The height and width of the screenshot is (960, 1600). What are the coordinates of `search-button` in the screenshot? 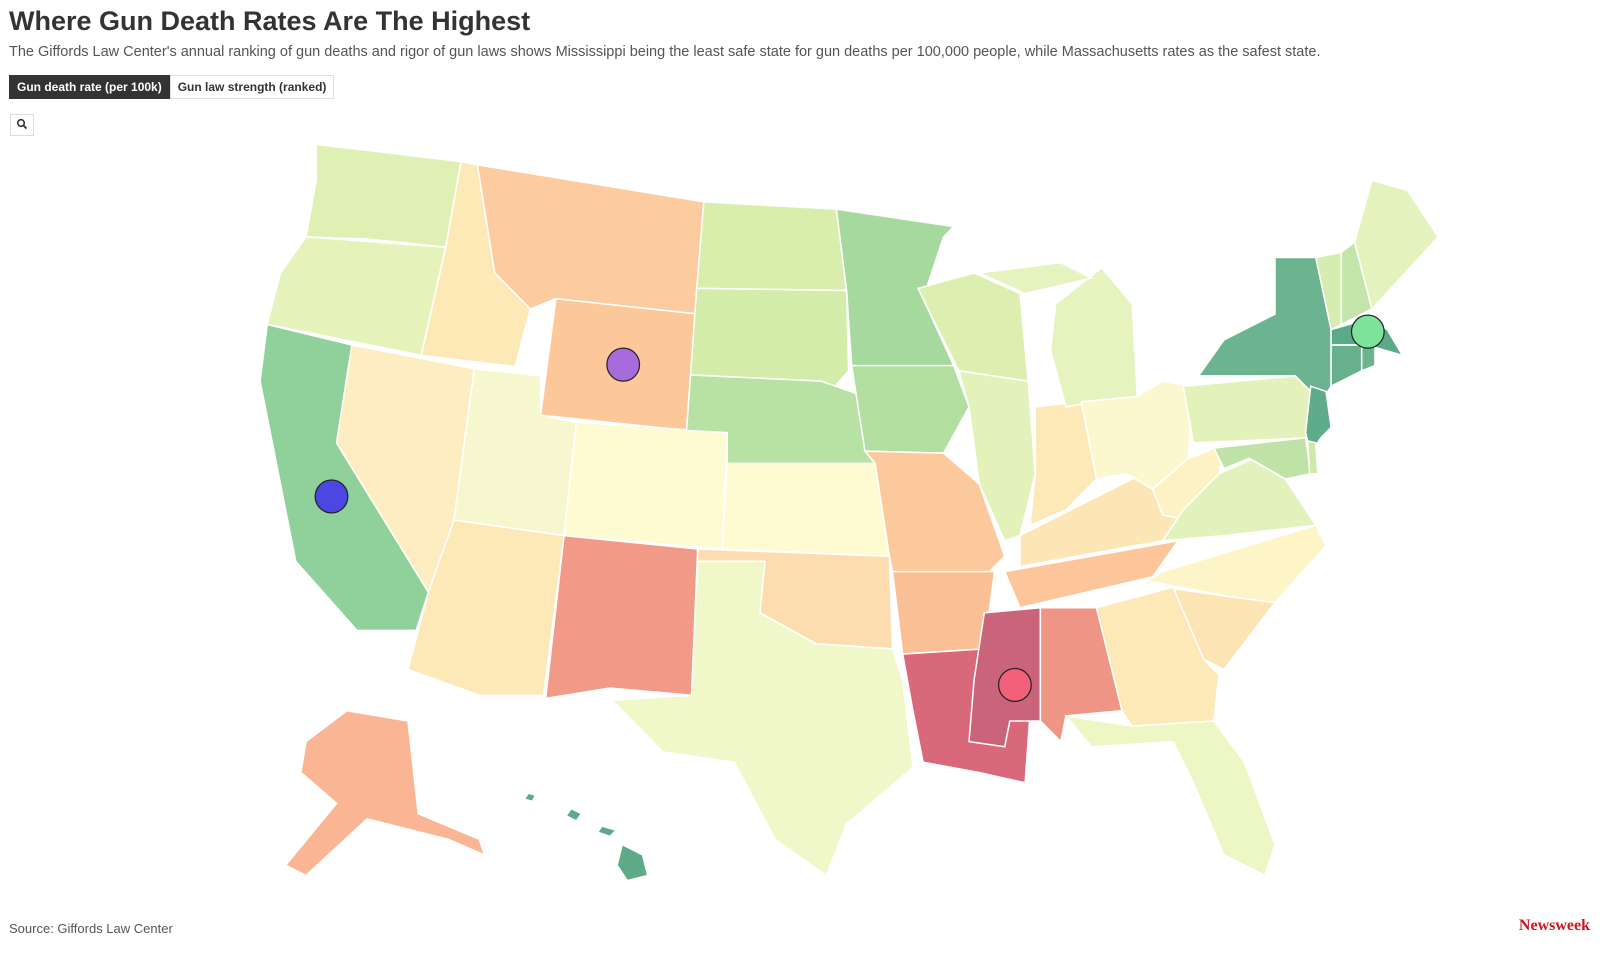 It's located at (22, 125).